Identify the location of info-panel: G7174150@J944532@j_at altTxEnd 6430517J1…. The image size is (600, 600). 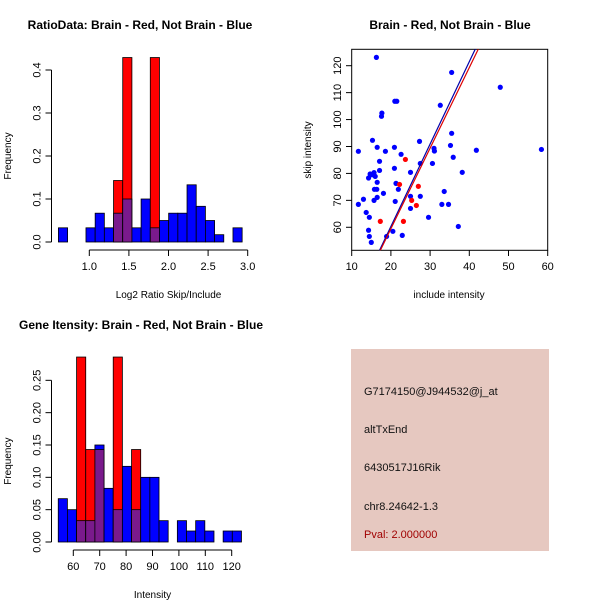
(450, 450).